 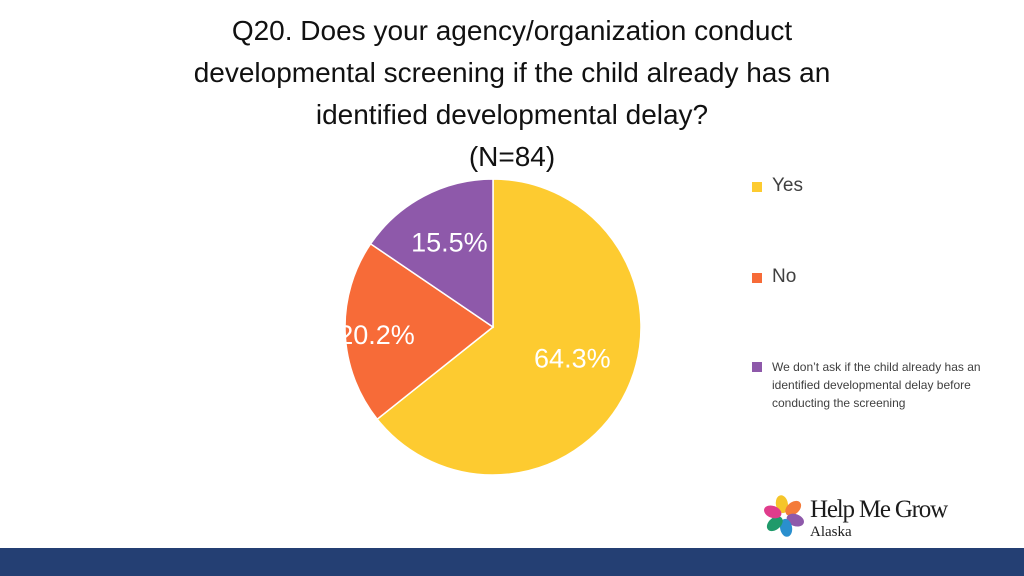 I want to click on legend-label-yes: Yes, so click(x=787, y=185).